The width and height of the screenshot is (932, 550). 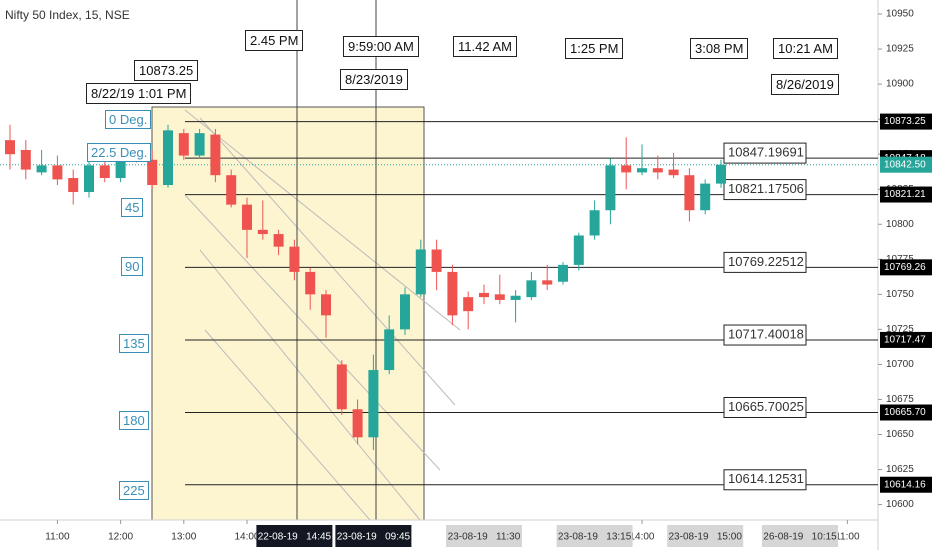 What do you see at coordinates (134, 420) in the screenshot?
I see `degree-label: 180` at bounding box center [134, 420].